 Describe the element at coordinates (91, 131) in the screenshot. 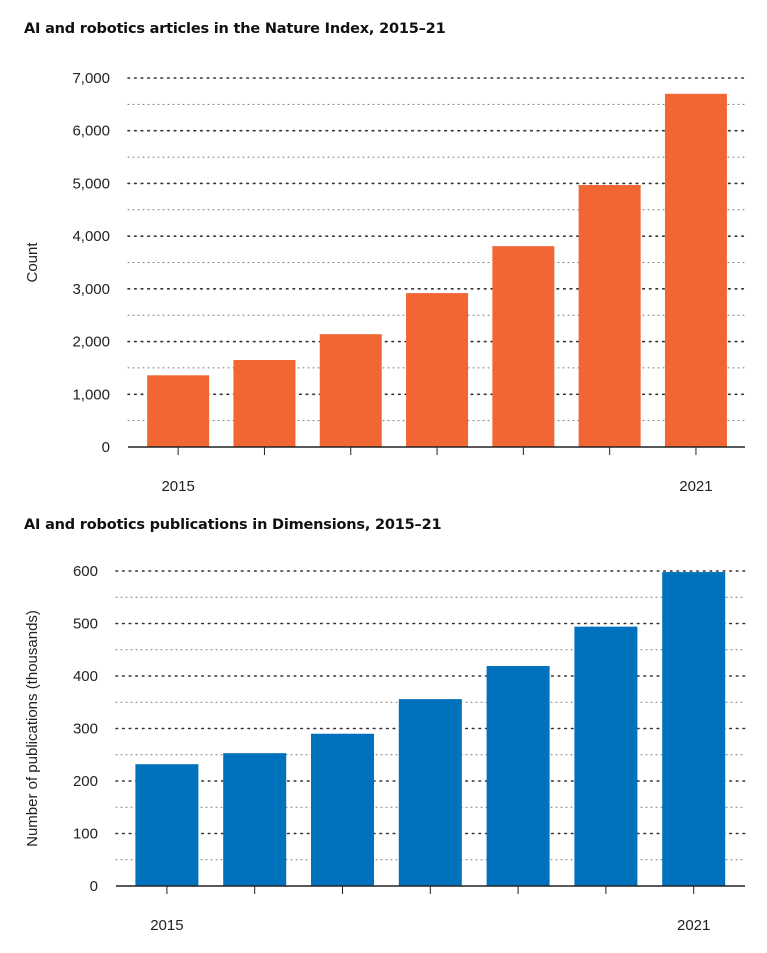

I see `y-tick-label: 6,000` at that location.